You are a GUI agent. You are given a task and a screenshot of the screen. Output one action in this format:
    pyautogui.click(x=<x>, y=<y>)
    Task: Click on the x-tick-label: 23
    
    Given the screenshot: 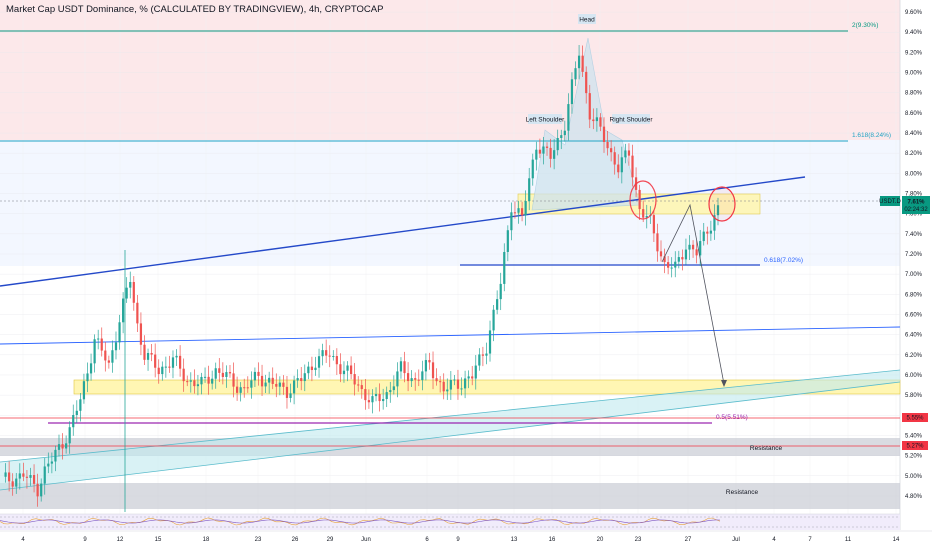 What is the action you would take?
    pyautogui.click(x=638, y=540)
    